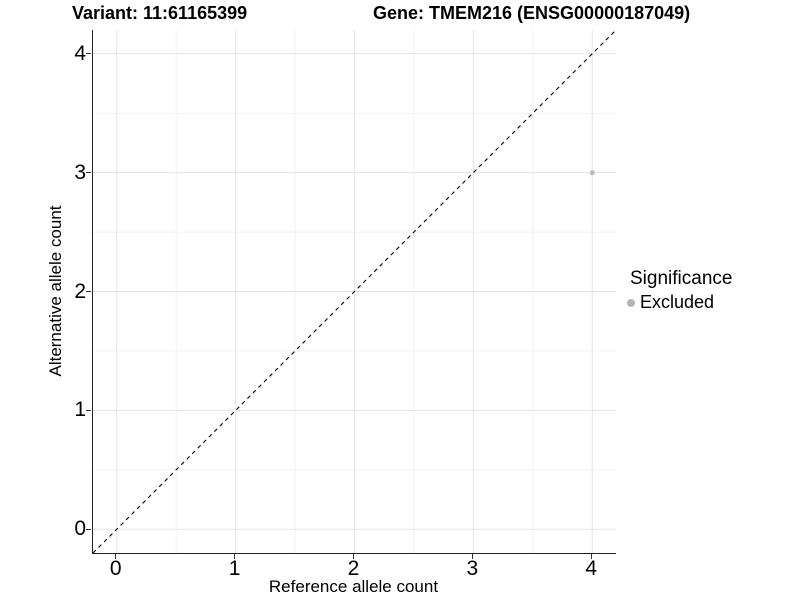 The width and height of the screenshot is (800, 600). Describe the element at coordinates (591, 568) in the screenshot. I see `x-tick-label: 4` at that location.